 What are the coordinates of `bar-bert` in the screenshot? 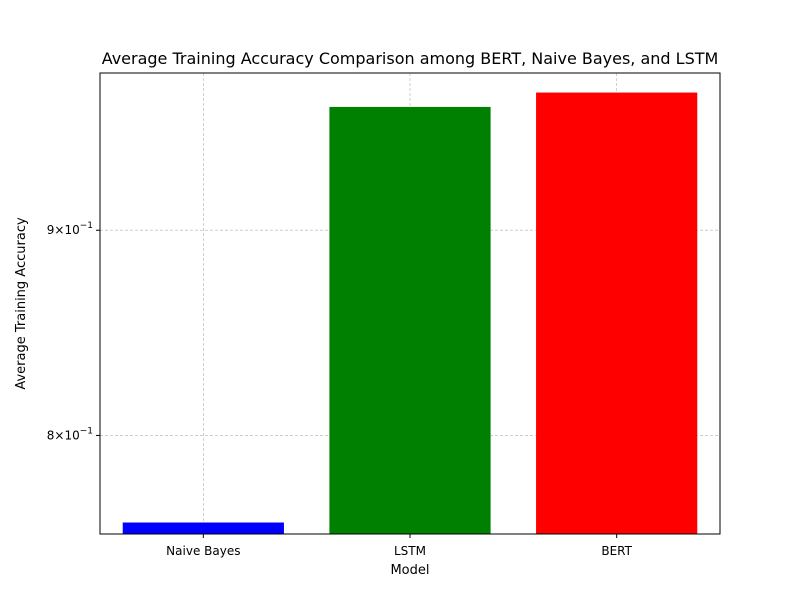 It's located at (617, 313).